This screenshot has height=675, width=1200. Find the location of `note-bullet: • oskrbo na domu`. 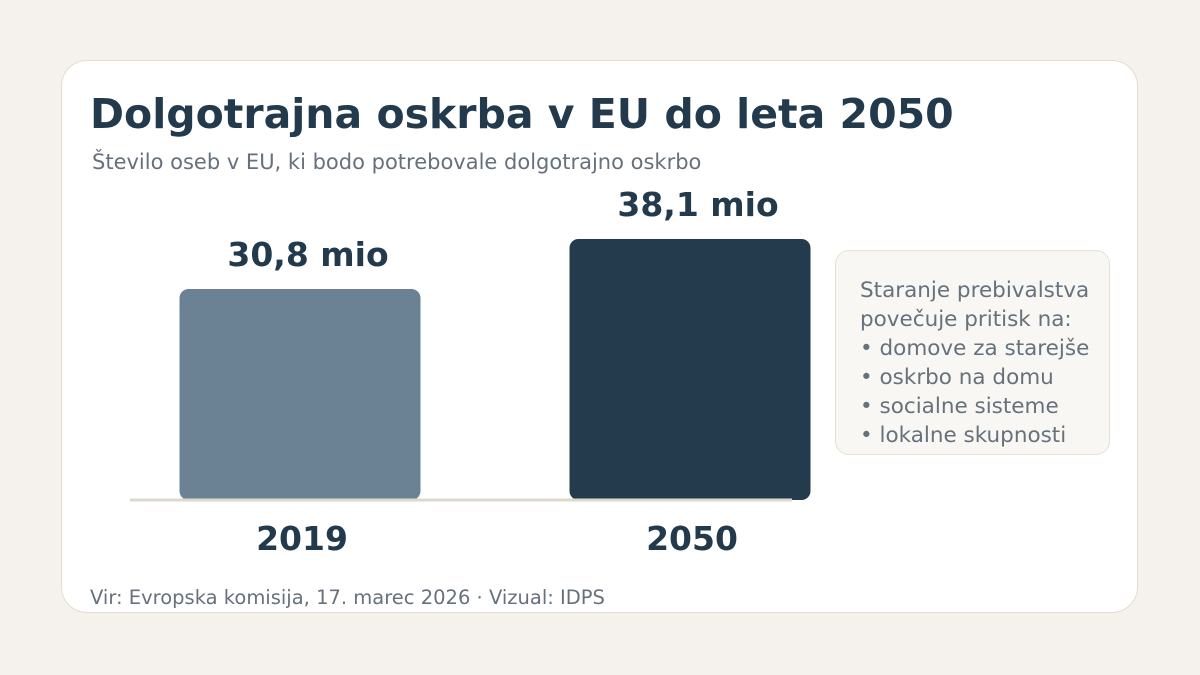

note-bullet: • oskrbo na domu is located at coordinates (957, 377).